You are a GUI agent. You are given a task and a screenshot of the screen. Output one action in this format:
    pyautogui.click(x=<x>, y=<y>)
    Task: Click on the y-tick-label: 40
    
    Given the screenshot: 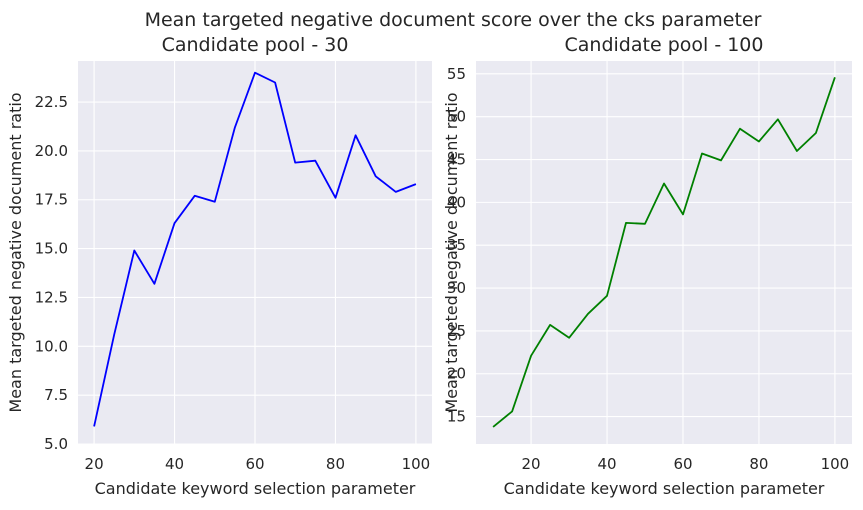 What is the action you would take?
    pyautogui.click(x=456, y=202)
    